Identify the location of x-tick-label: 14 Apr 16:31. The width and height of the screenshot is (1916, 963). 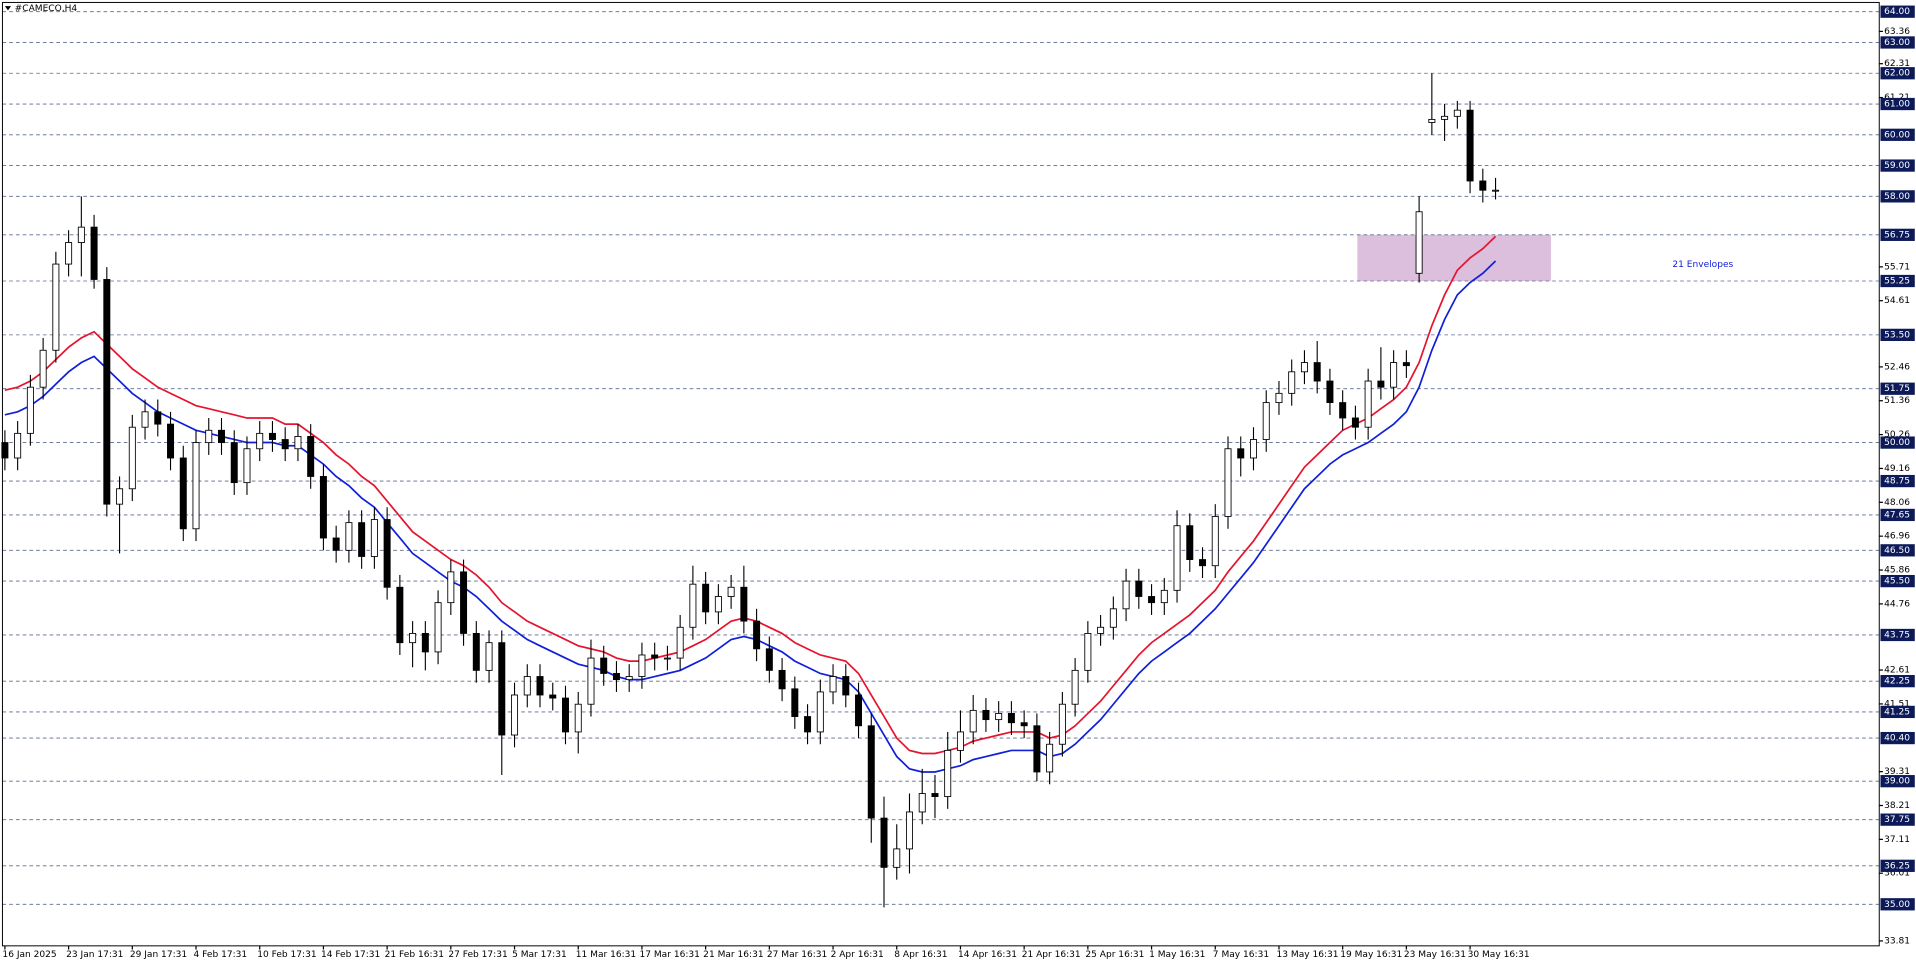
(987, 955).